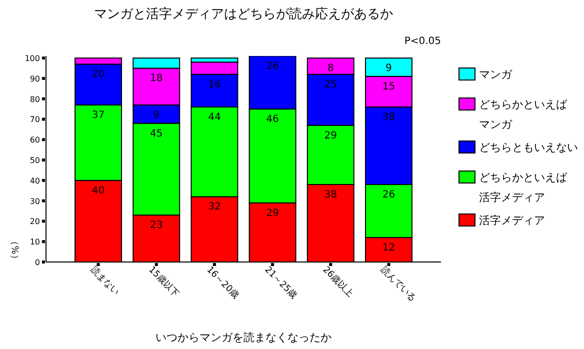 The image size is (584, 349). What do you see at coordinates (214, 207) in the screenshot?
I see `data-label: 32` at bounding box center [214, 207].